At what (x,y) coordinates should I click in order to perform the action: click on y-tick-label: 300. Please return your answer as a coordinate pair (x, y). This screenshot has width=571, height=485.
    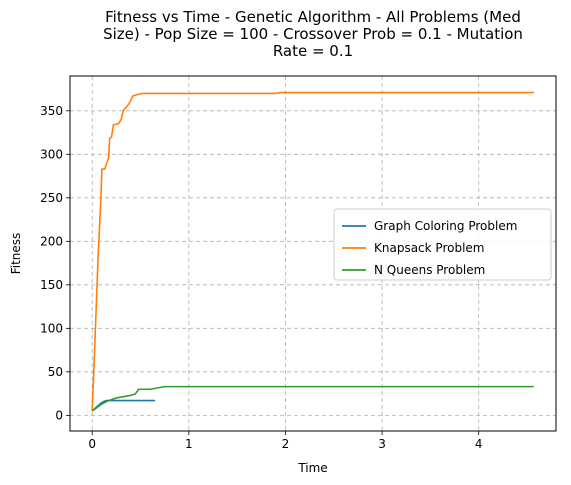
    Looking at the image, I should click on (51, 154).